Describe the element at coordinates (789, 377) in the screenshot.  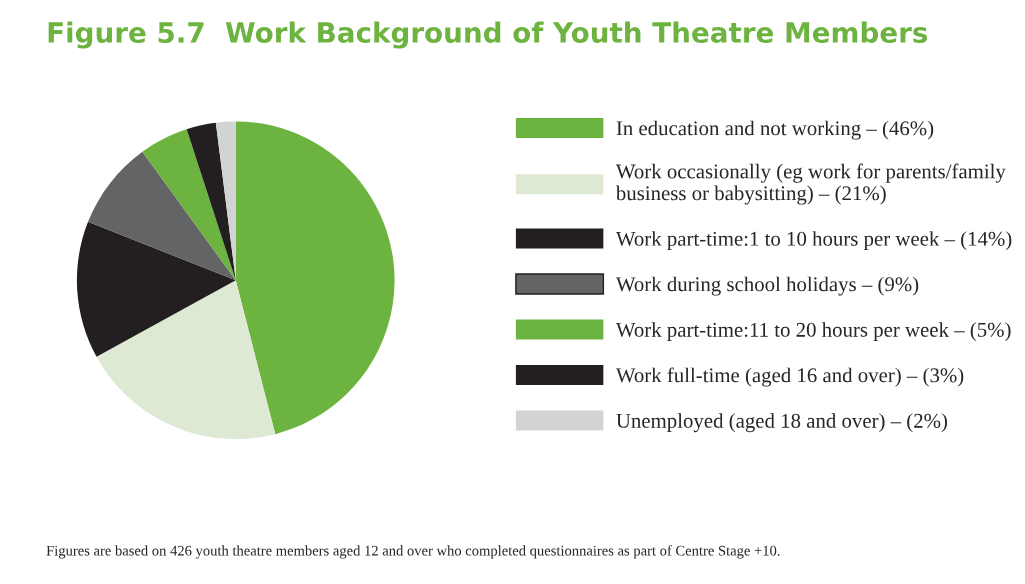
I see `legend-label: Work full-time (aged 16 and over) – (3%)` at that location.